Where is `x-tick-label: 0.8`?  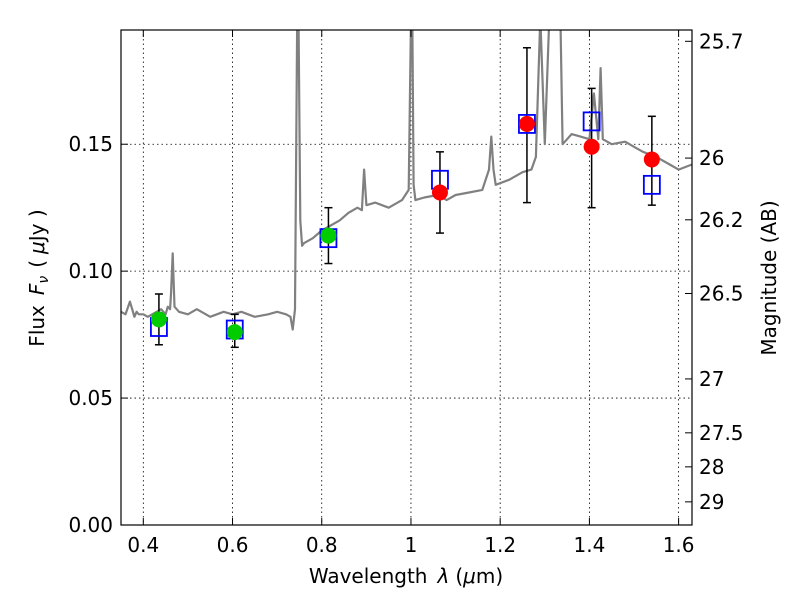 x-tick-label: 0.8 is located at coordinates (322, 545).